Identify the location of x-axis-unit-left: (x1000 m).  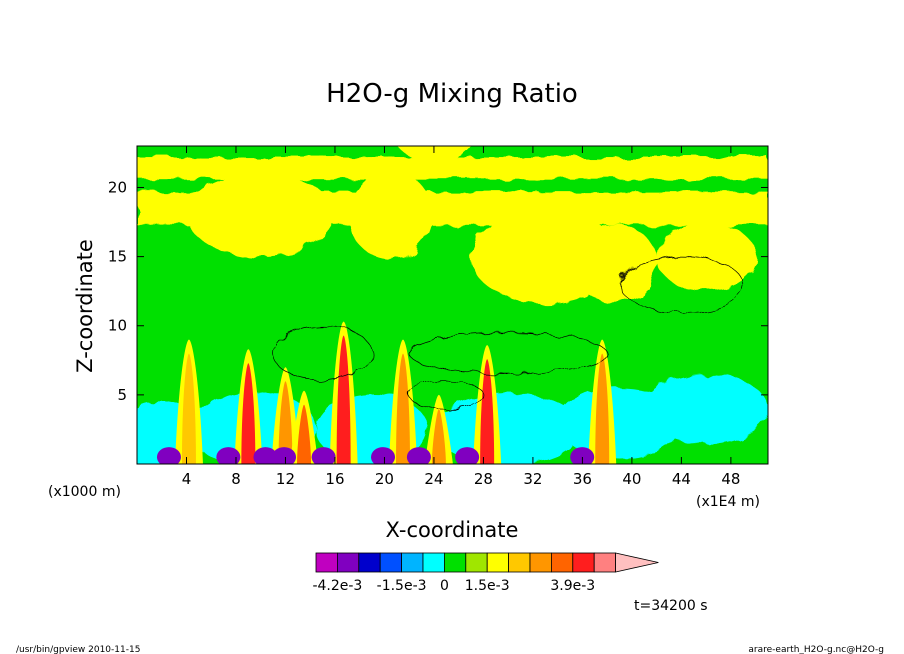
(84, 492).